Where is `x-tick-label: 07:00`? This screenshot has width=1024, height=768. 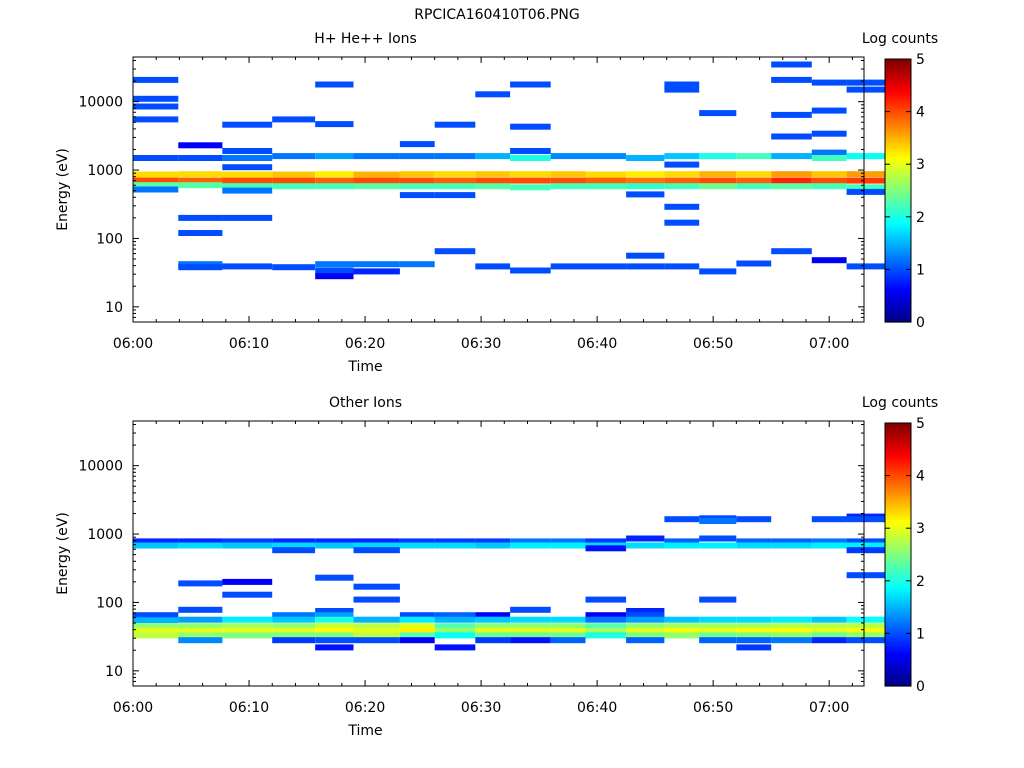
x-tick-label: 07:00 is located at coordinates (829, 708).